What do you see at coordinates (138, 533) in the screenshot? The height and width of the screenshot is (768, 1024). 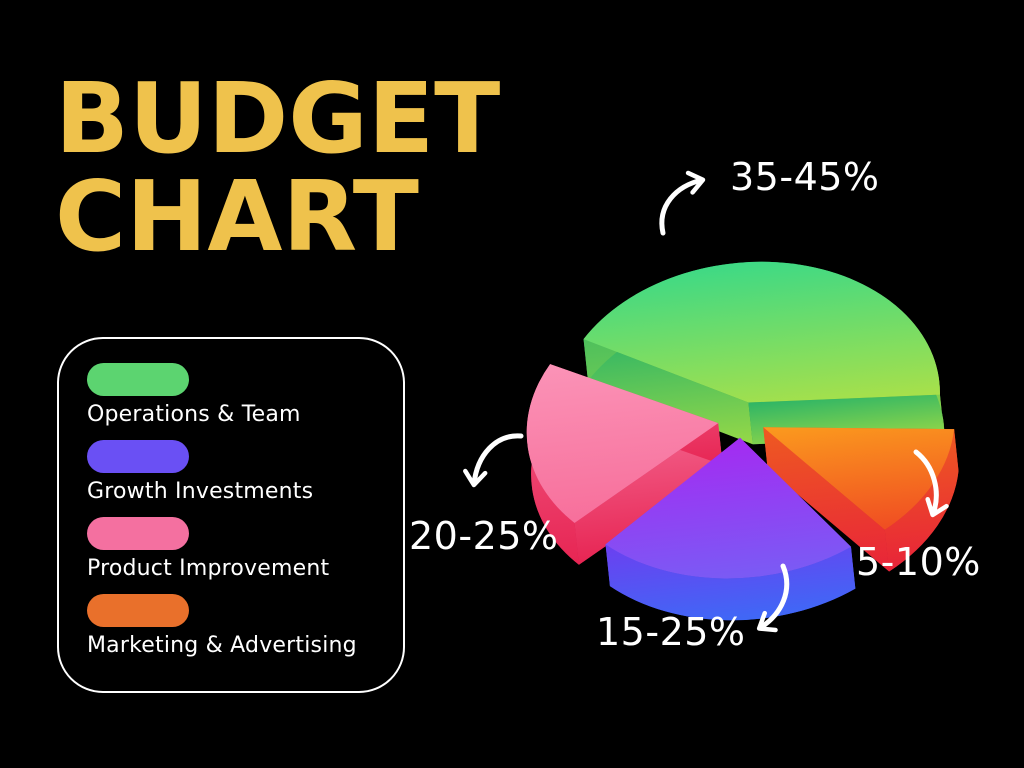 I see `legend-swatch-product-improvement` at bounding box center [138, 533].